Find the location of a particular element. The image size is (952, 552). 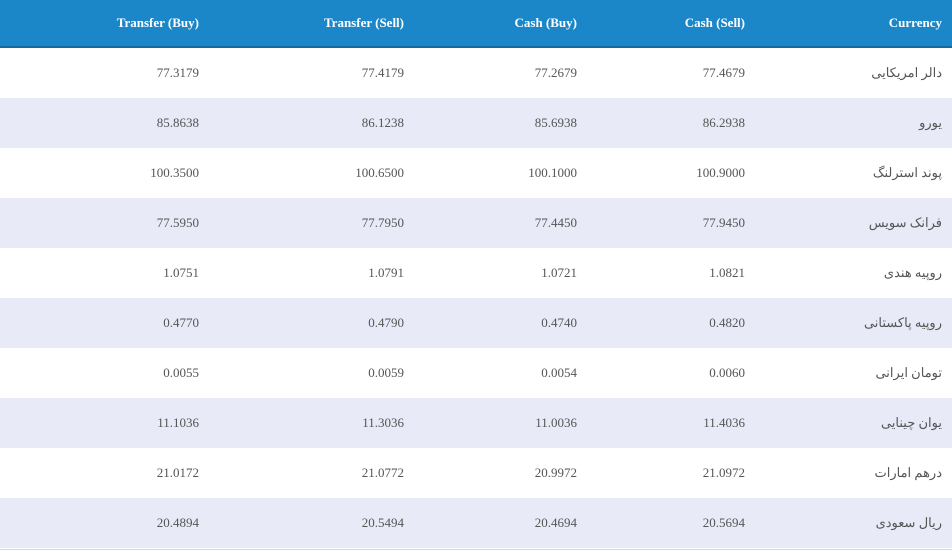

table-row: 1.0751 1.0791 1.0721 1.0821 روپیه هندی is located at coordinates (476, 273).